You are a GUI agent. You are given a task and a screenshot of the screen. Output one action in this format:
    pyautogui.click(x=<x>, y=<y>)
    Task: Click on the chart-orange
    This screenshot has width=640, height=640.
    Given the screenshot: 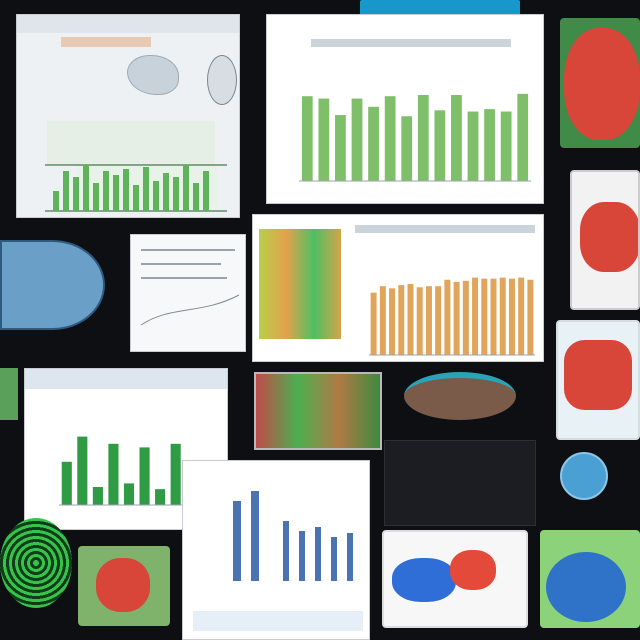 What is the action you would take?
    pyautogui.click(x=452, y=316)
    